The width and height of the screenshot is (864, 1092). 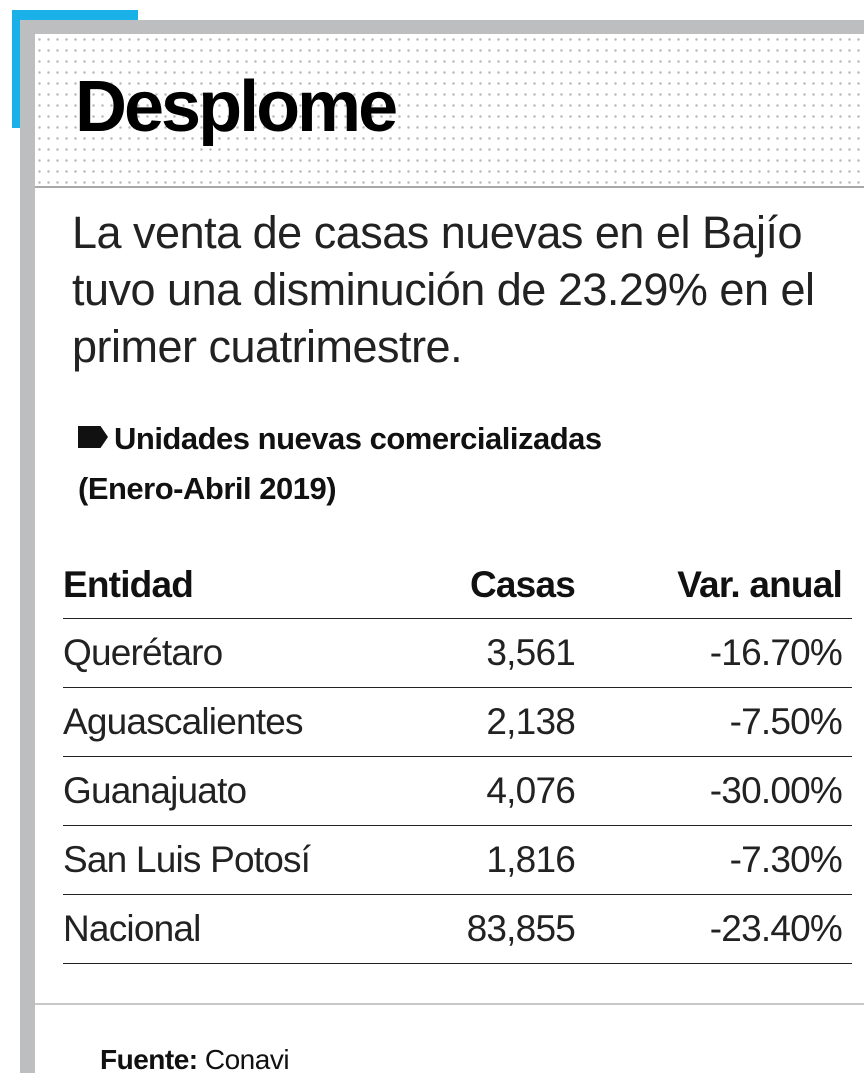 I want to click on cell-casas: 3,561, so click(x=469, y=653).